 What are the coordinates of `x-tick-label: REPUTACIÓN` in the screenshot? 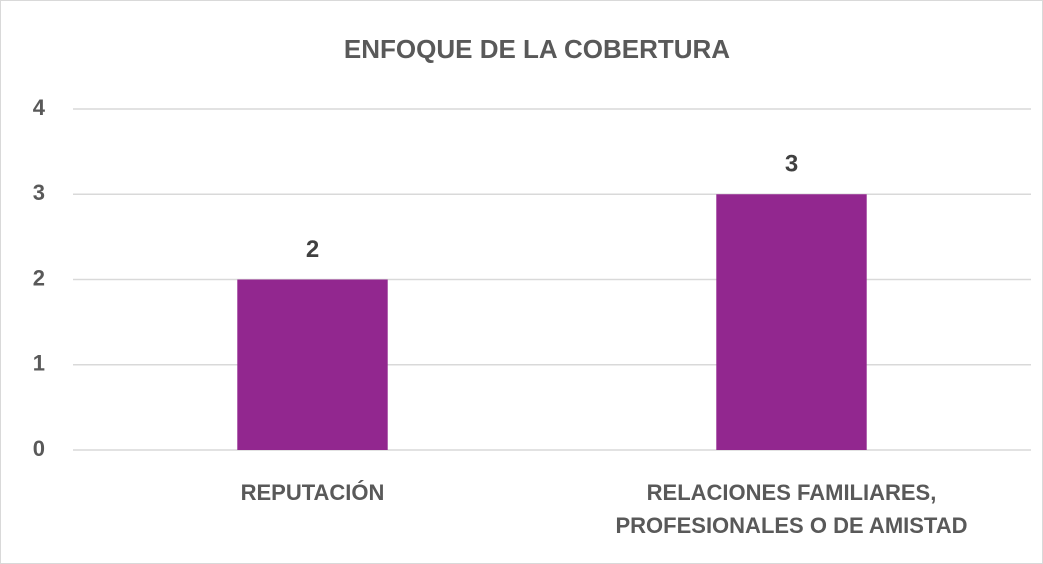 It's located at (312, 492).